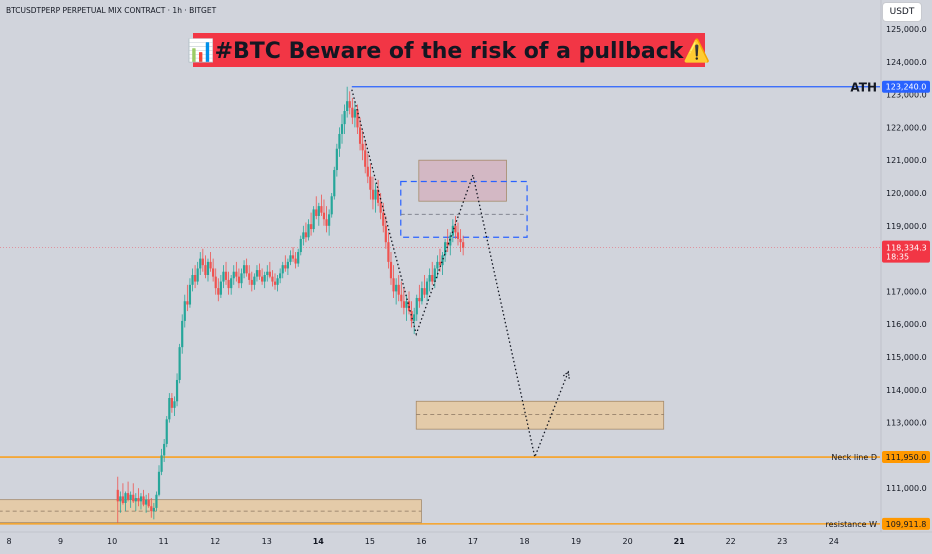 This screenshot has width=932, height=554. What do you see at coordinates (628, 541) in the screenshot?
I see `x-tick-label: 20` at bounding box center [628, 541].